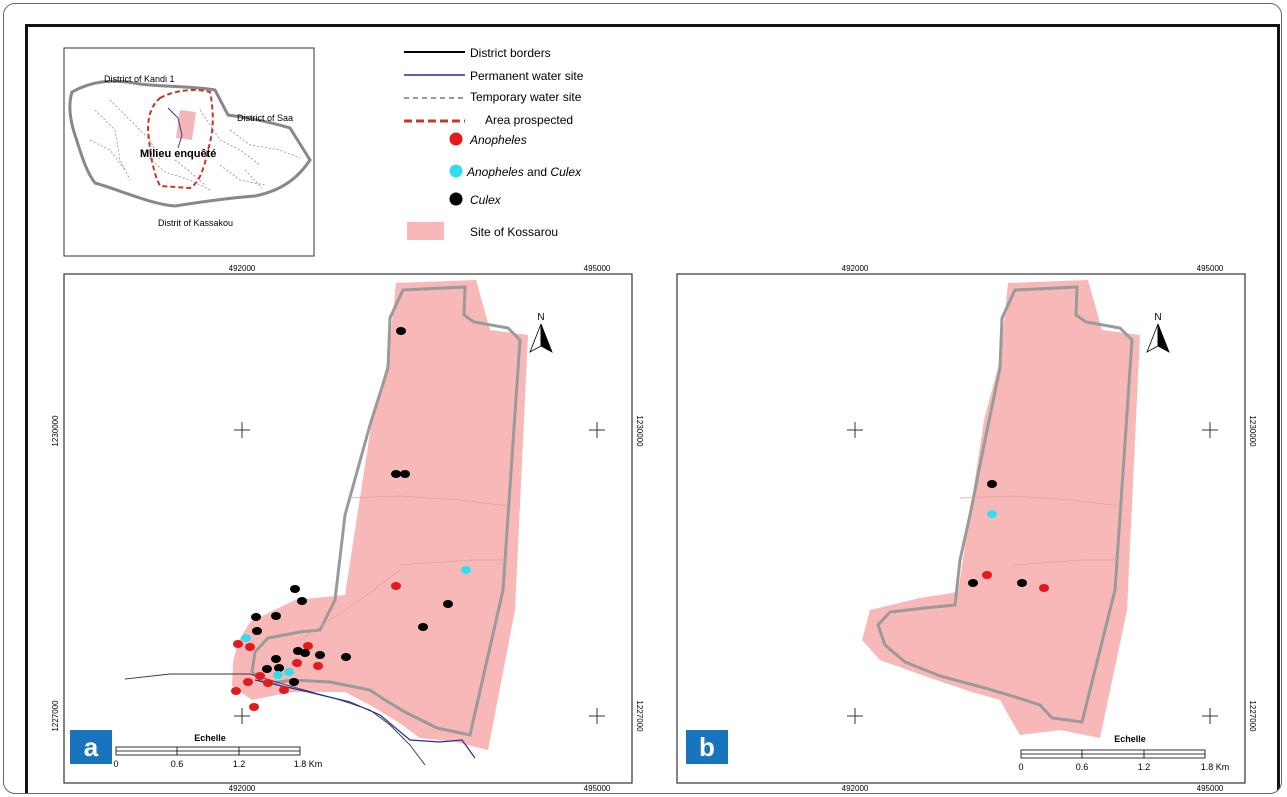 Image resolution: width=1287 pixels, height=797 pixels. I want to click on legend-mixed-dot, so click(456, 171).